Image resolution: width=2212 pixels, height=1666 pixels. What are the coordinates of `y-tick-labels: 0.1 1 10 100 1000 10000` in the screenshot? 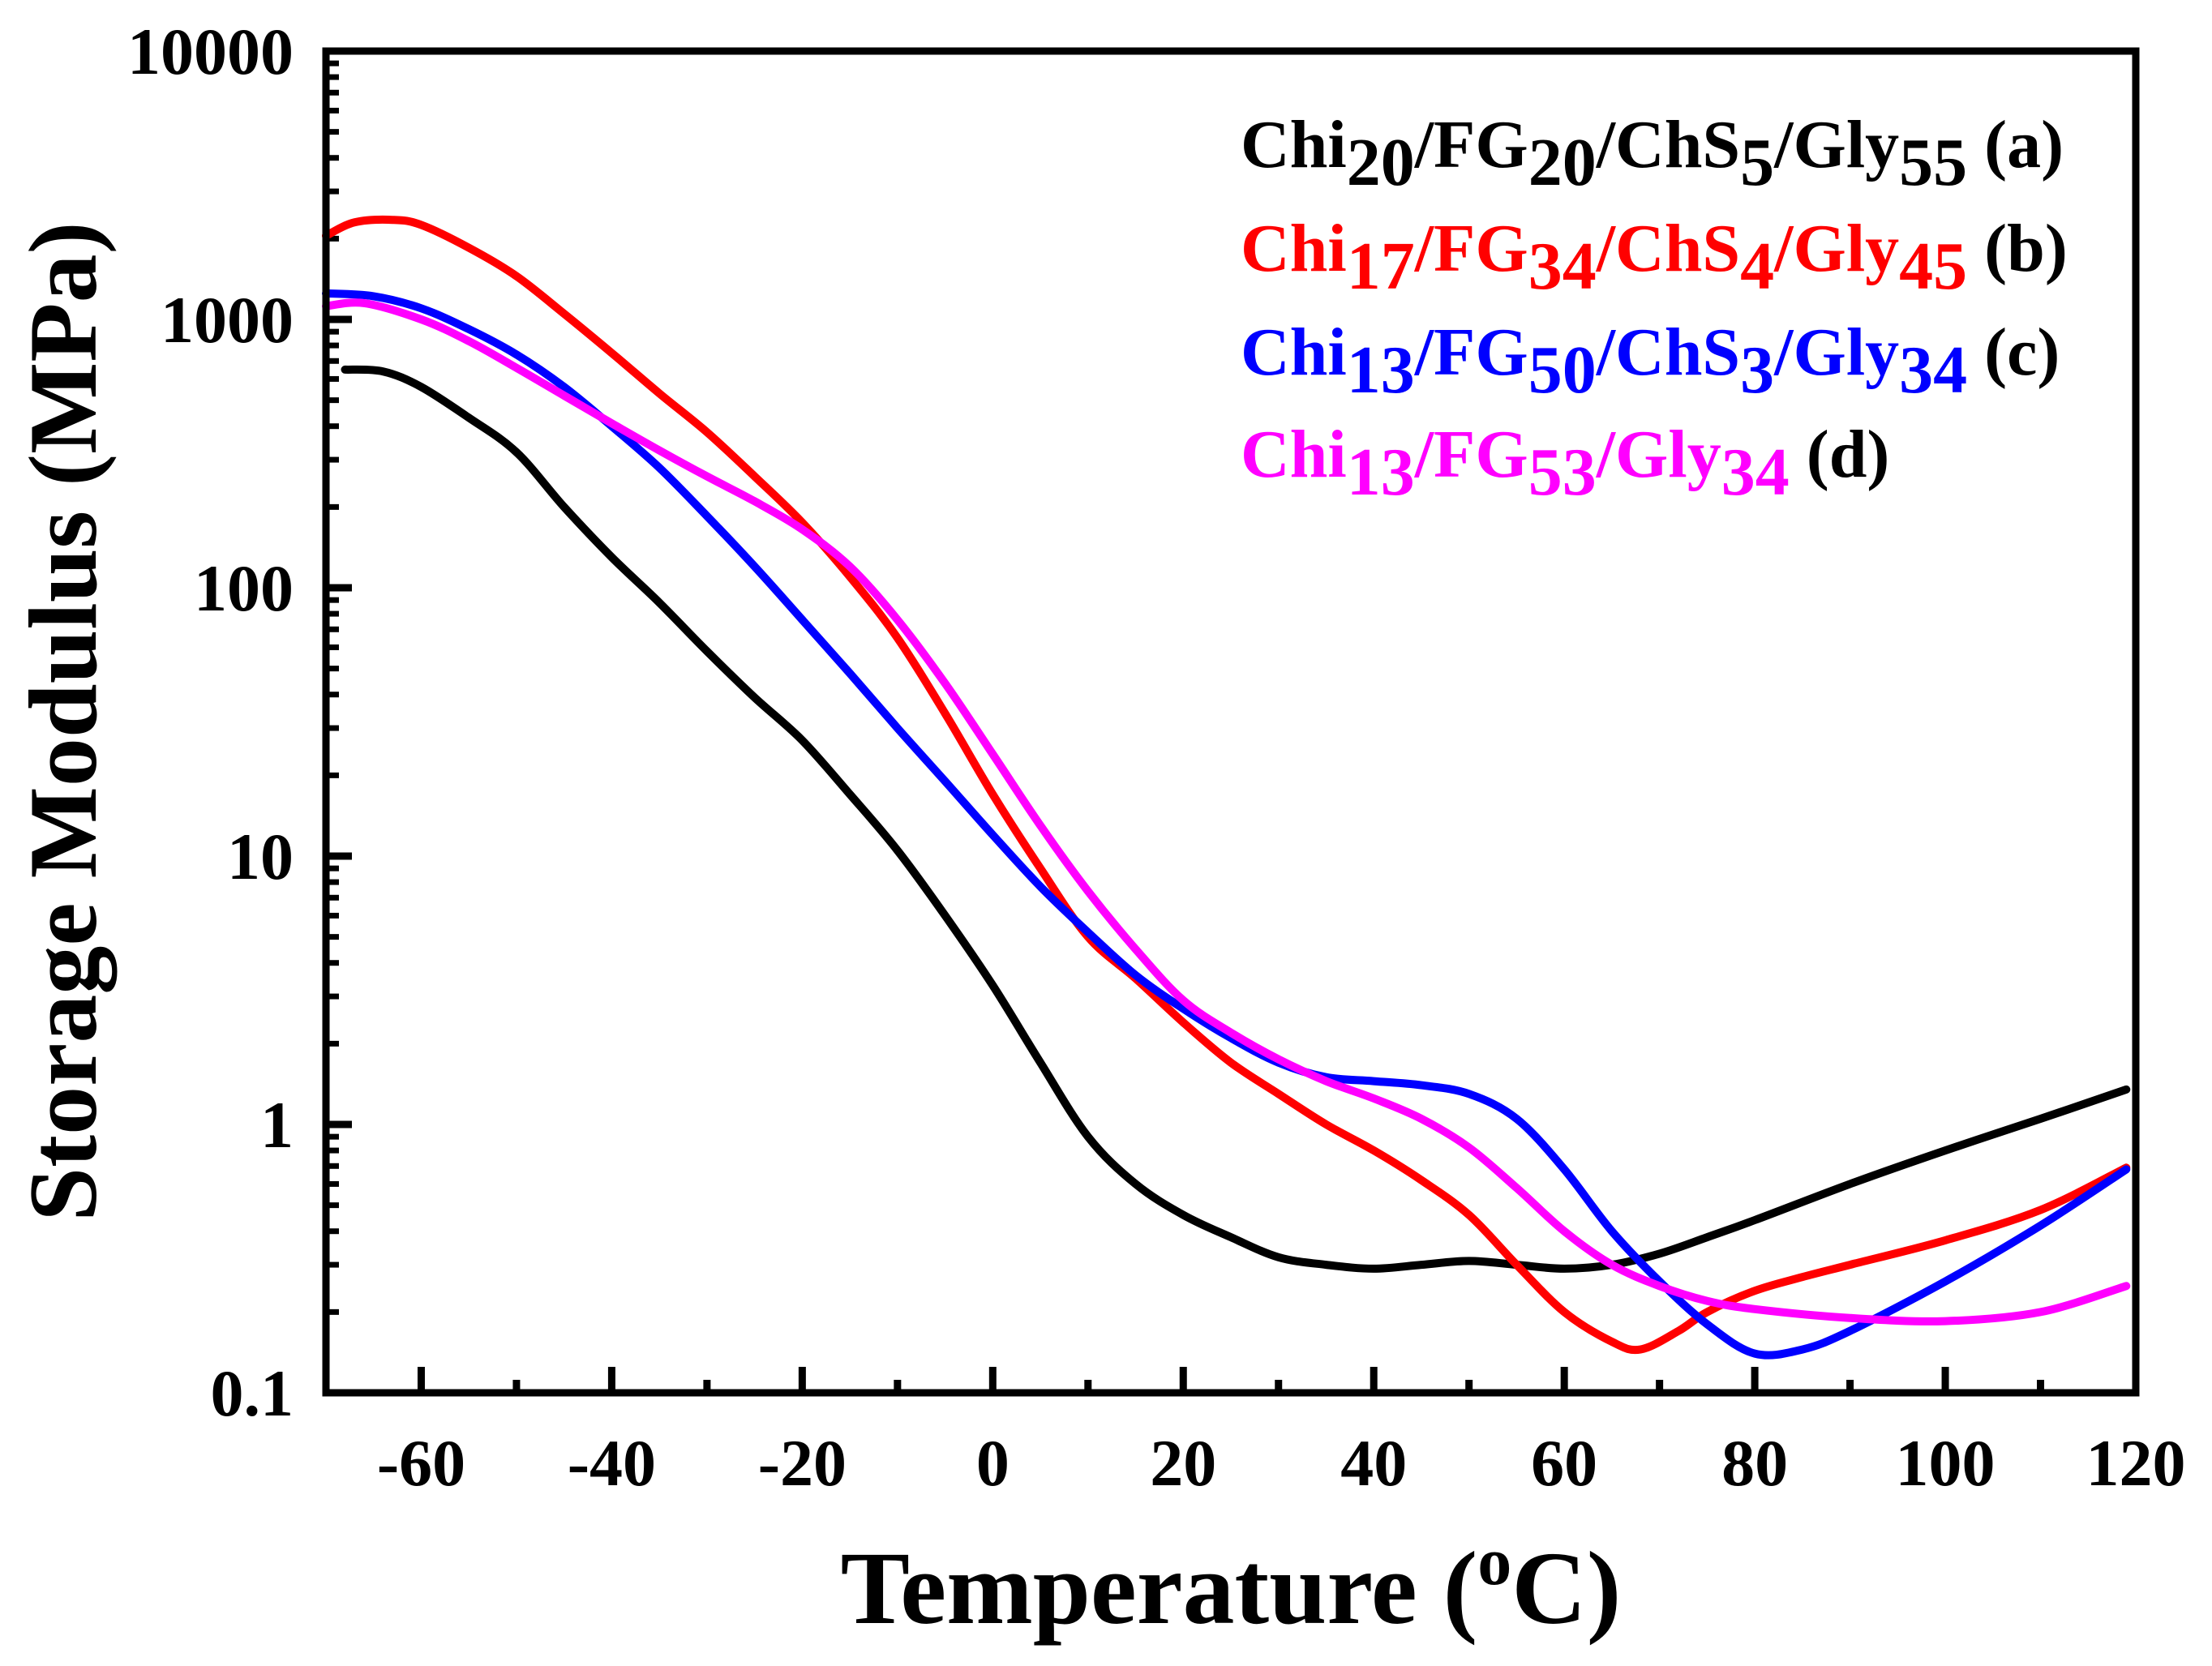 It's located at (210, 722).